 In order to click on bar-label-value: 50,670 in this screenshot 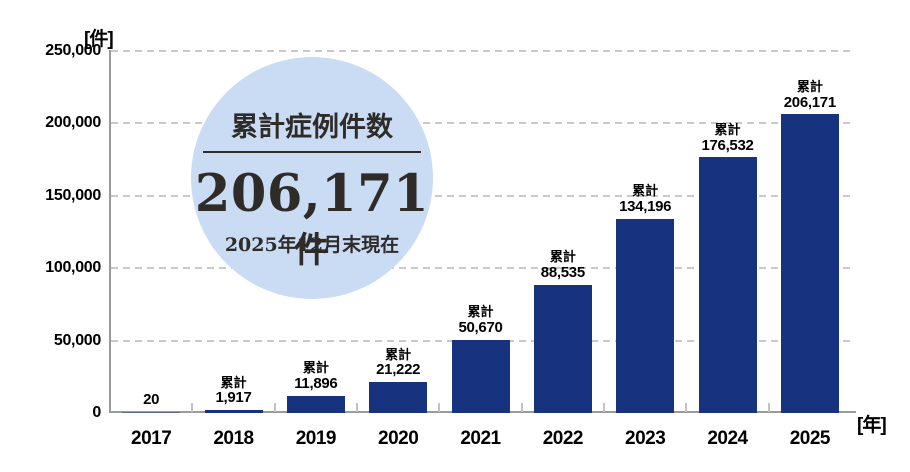, I will do `click(480, 327)`.